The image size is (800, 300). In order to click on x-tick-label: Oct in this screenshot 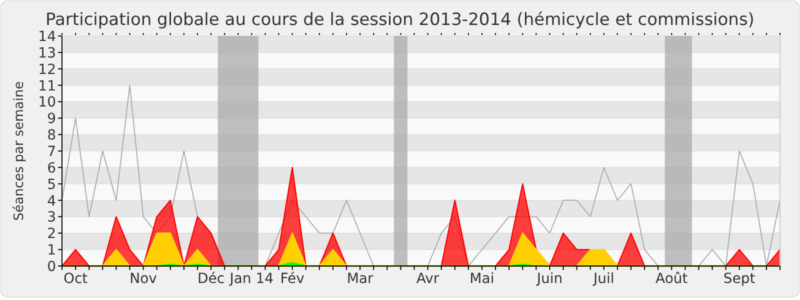, I will do `click(75, 279)`.